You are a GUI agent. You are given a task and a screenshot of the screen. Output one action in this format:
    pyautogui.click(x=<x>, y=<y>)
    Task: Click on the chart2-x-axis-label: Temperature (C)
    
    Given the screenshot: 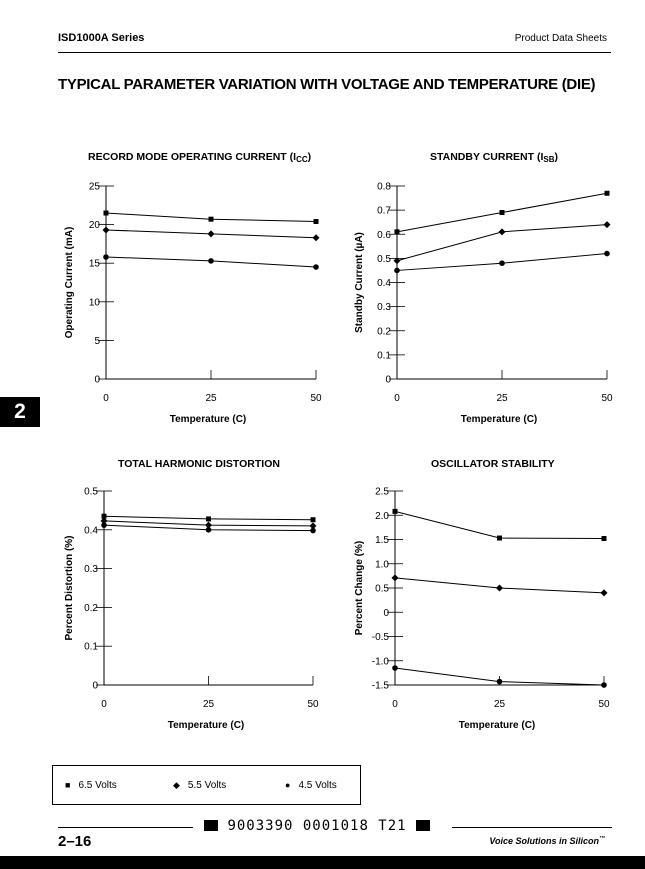 What is the action you would take?
    pyautogui.click(x=499, y=419)
    